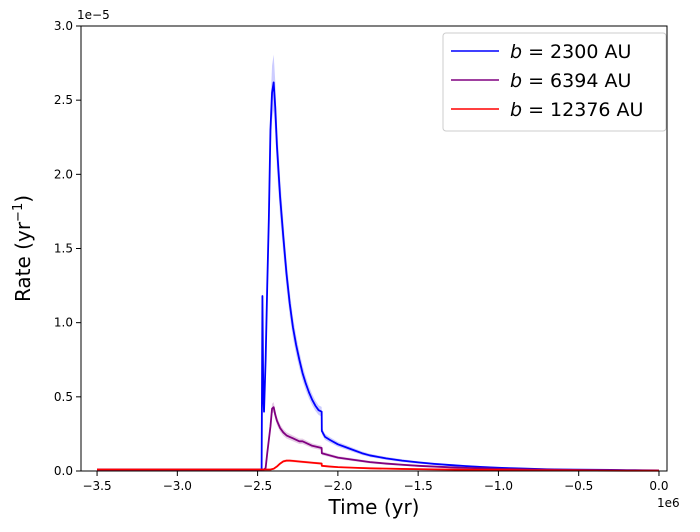 This screenshot has width=700, height=532. Describe the element at coordinates (63, 249) in the screenshot. I see `y-tick-label: 1.5` at that location.